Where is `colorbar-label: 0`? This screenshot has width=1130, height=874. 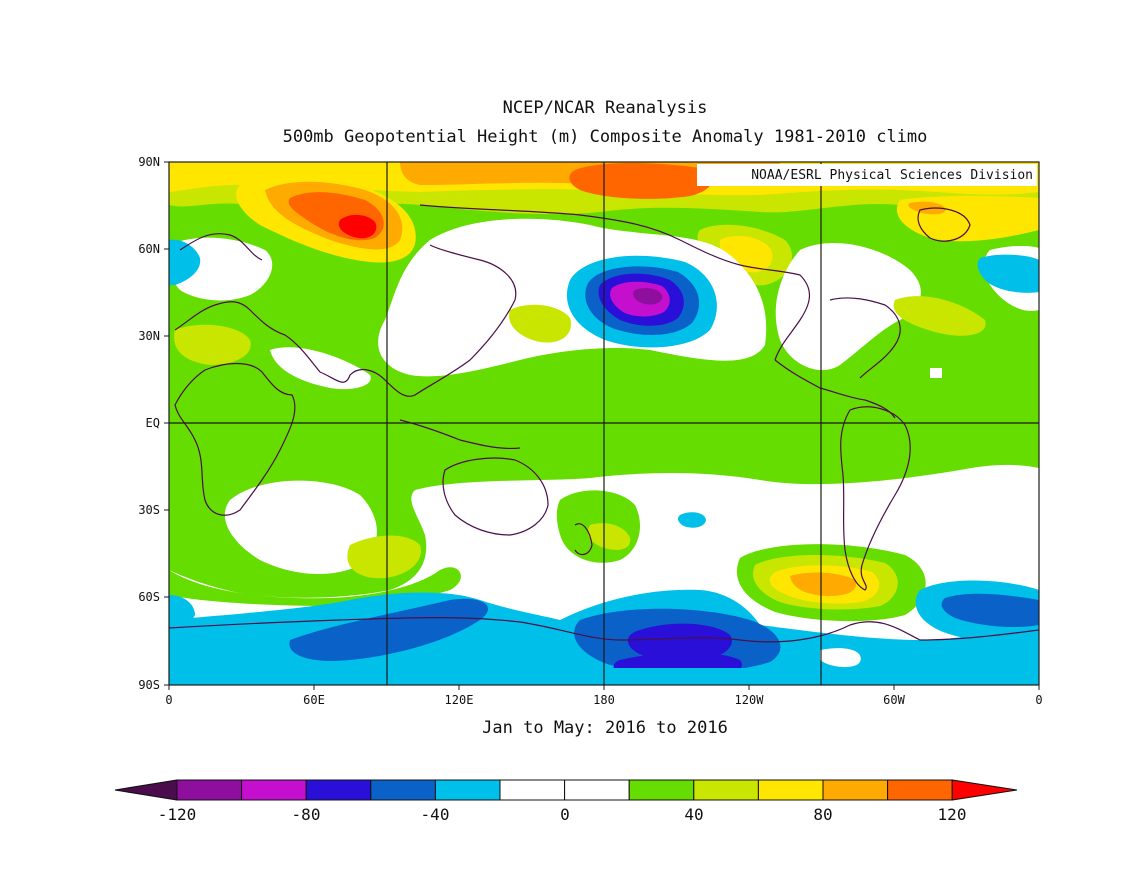
colorbar-label: 0 is located at coordinates (565, 814).